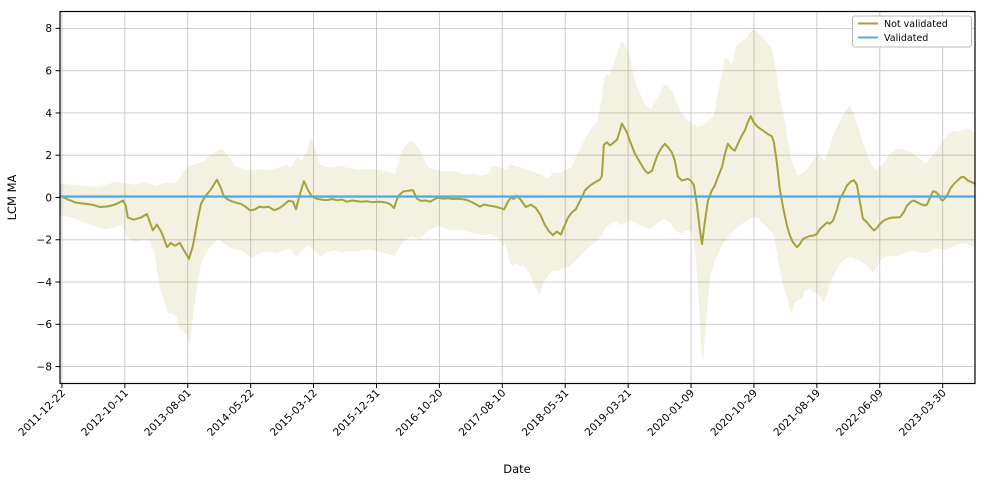 This screenshot has height=494, width=985. What do you see at coordinates (48, 71) in the screenshot?
I see `y-tick-label: 6` at bounding box center [48, 71].